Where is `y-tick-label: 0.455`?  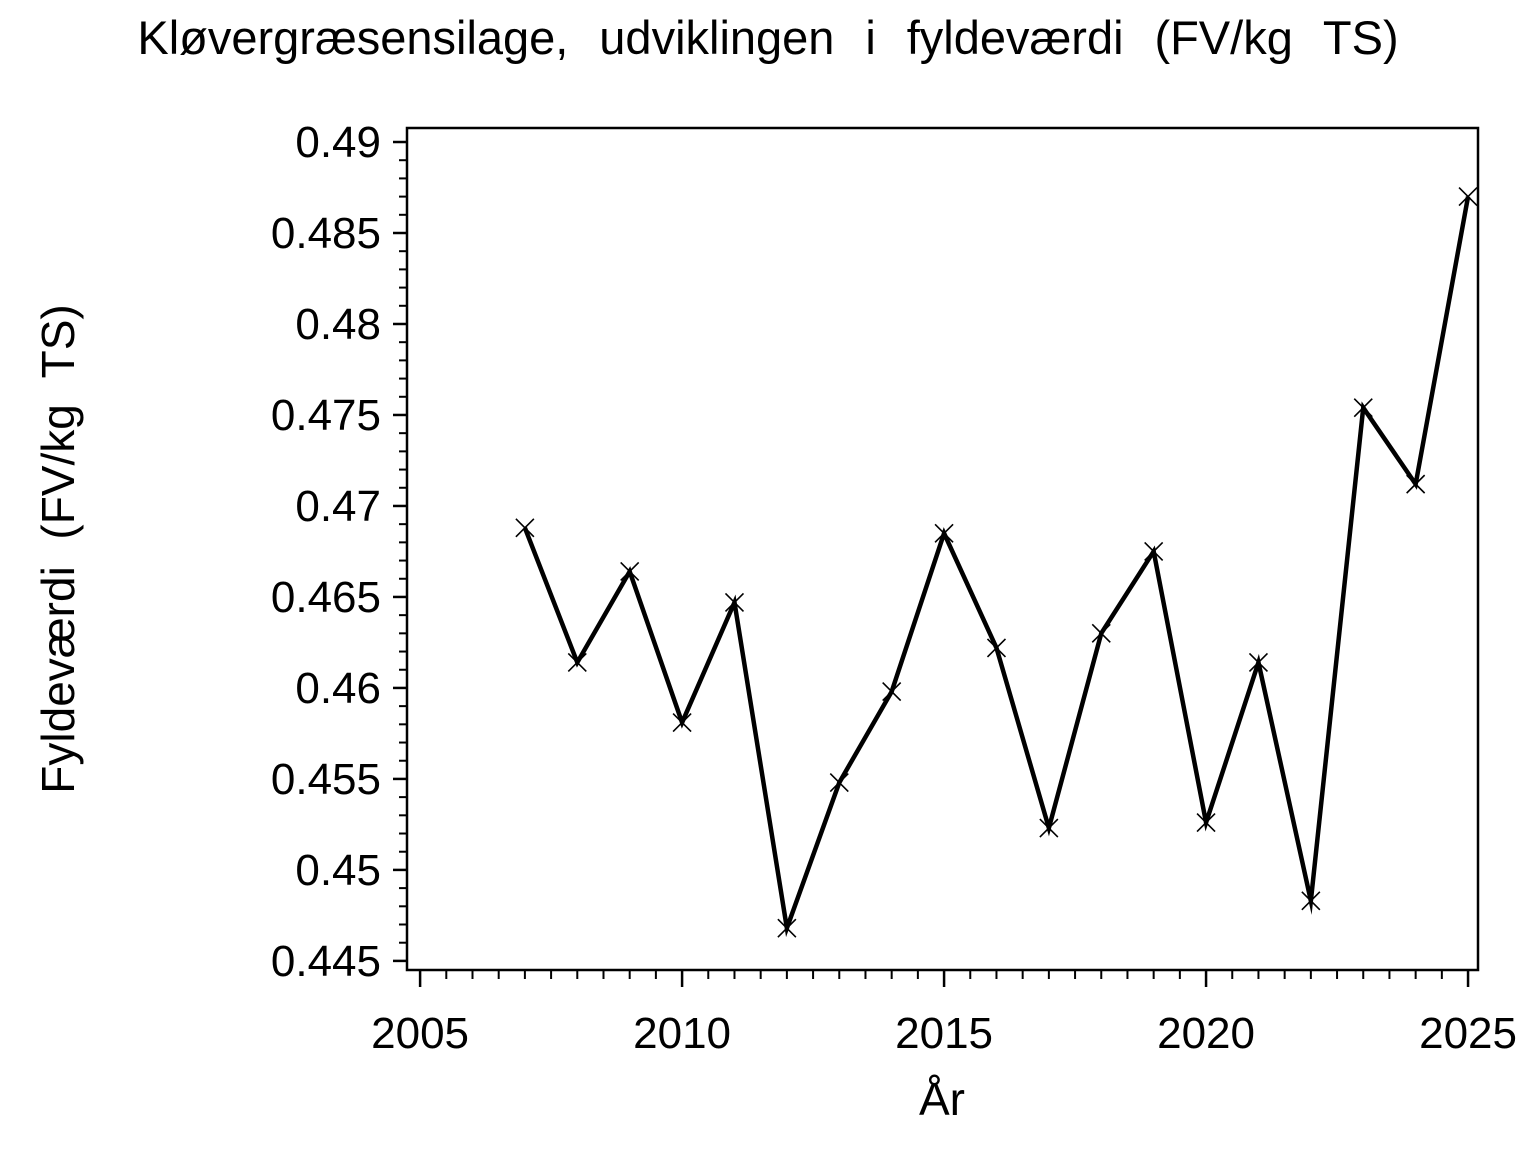
y-tick-label: 0.455 is located at coordinates (326, 779).